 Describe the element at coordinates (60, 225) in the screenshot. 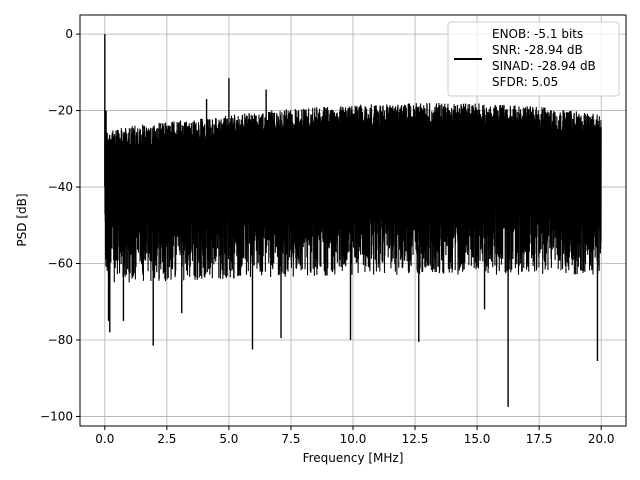

I see `y-axis-ticks: 0 −20 −40 −60 −80 −100` at that location.